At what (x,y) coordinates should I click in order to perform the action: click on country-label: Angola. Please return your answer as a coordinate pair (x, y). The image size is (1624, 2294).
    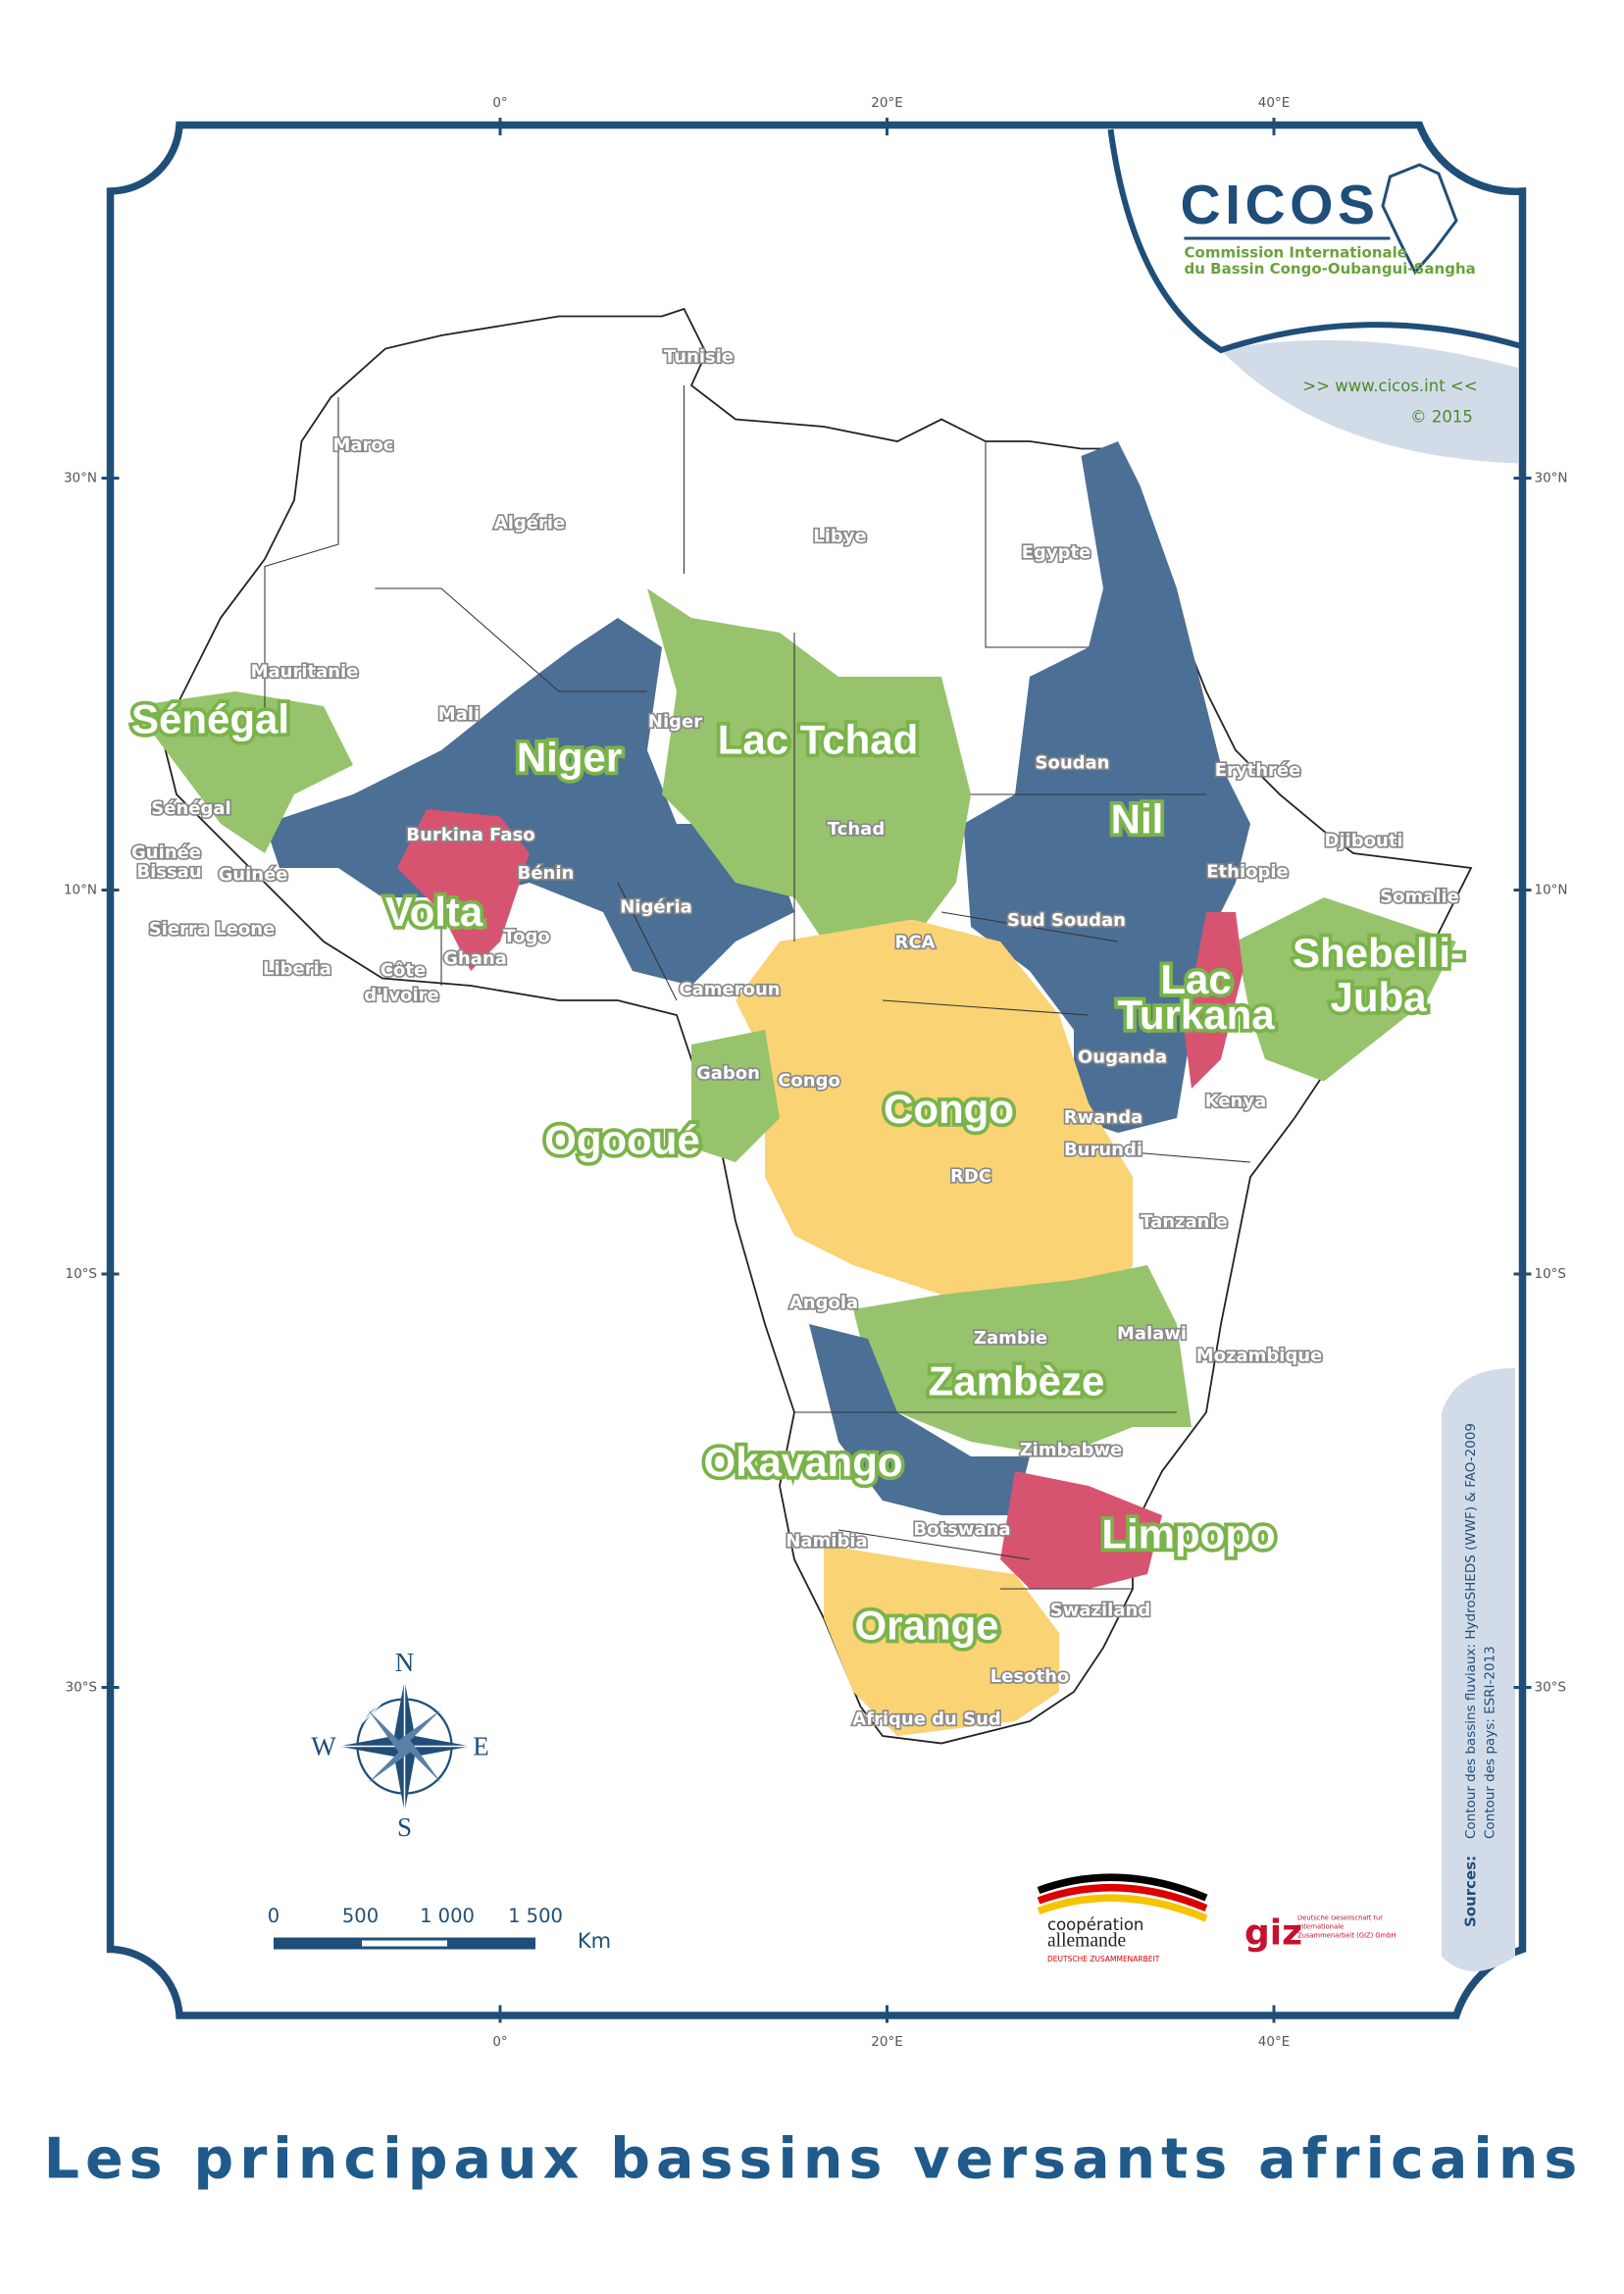
    Looking at the image, I should click on (823, 1303).